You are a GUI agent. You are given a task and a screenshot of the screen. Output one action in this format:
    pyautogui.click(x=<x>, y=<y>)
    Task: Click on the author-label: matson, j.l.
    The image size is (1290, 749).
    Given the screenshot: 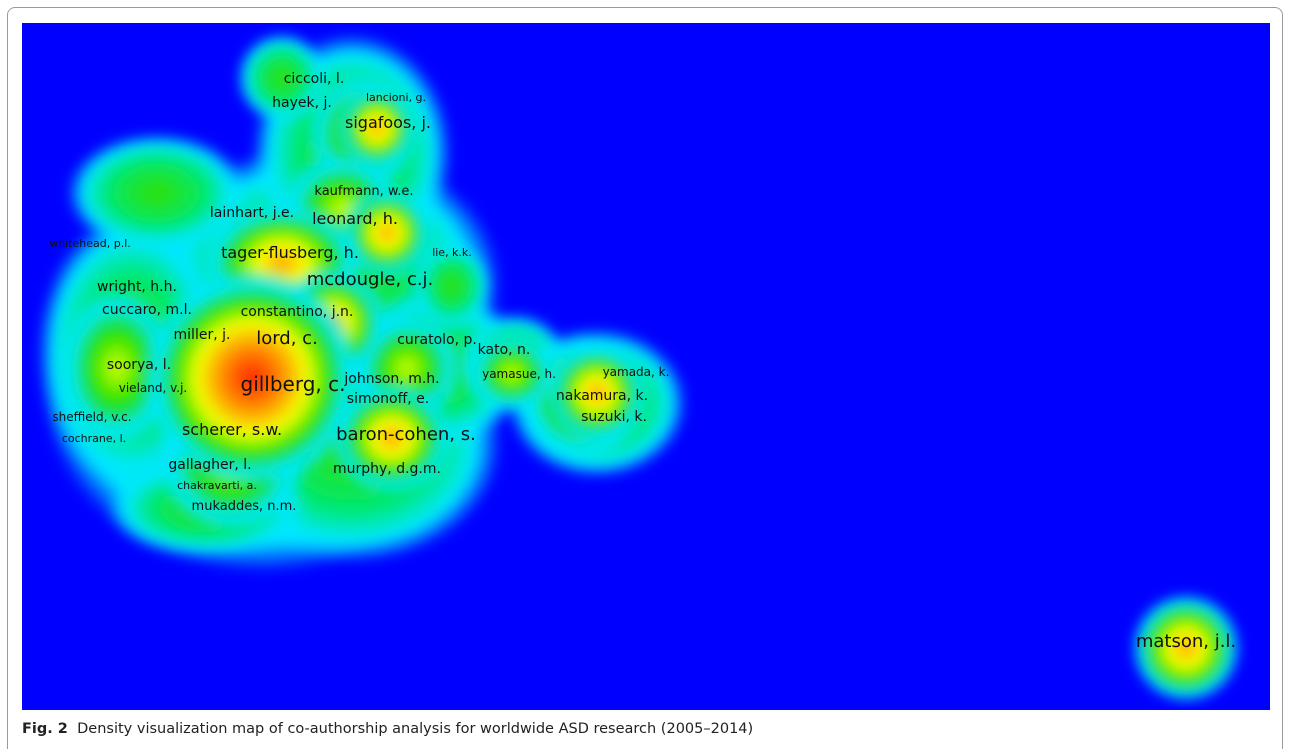 What is the action you would take?
    pyautogui.click(x=1186, y=641)
    